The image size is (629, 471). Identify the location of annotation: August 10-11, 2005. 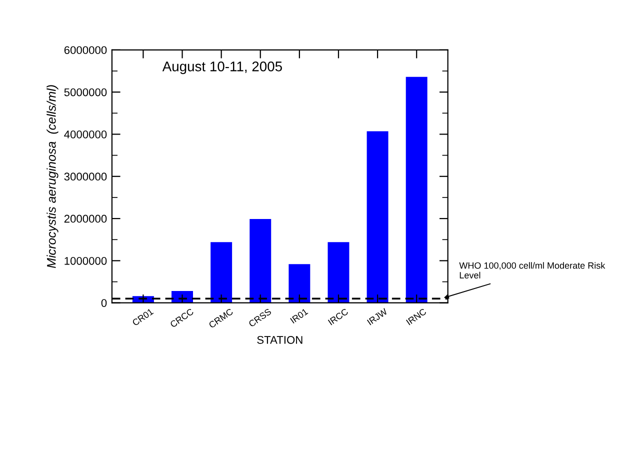
(222, 68).